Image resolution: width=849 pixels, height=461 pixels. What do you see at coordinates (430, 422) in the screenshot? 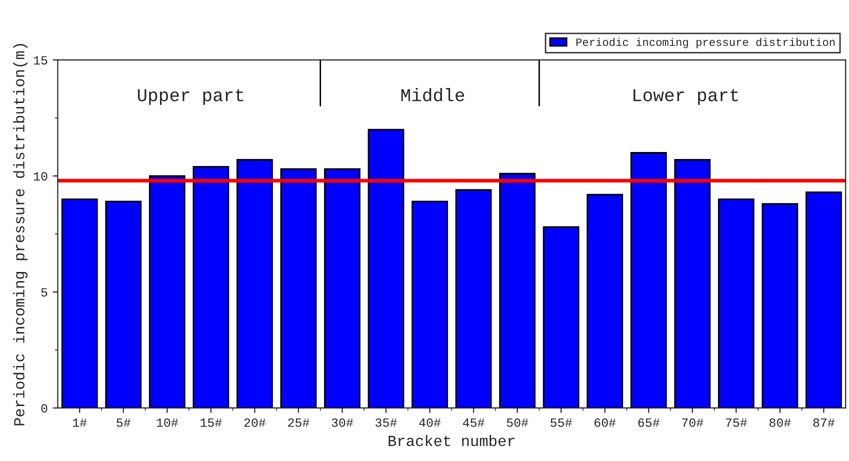
I see `x-tick-label: 40#` at bounding box center [430, 422].